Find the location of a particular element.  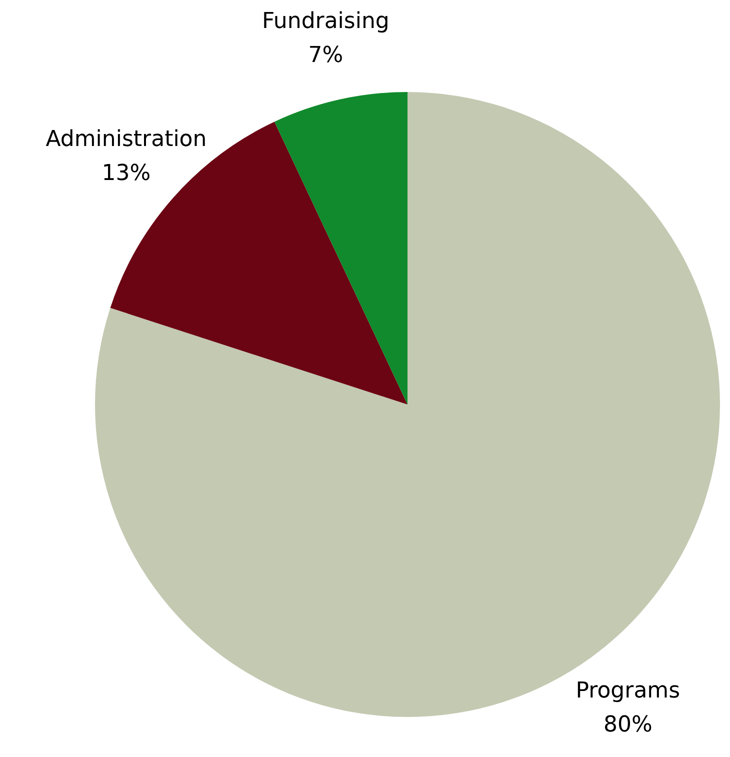

slice-label: Programs is located at coordinates (628, 691).